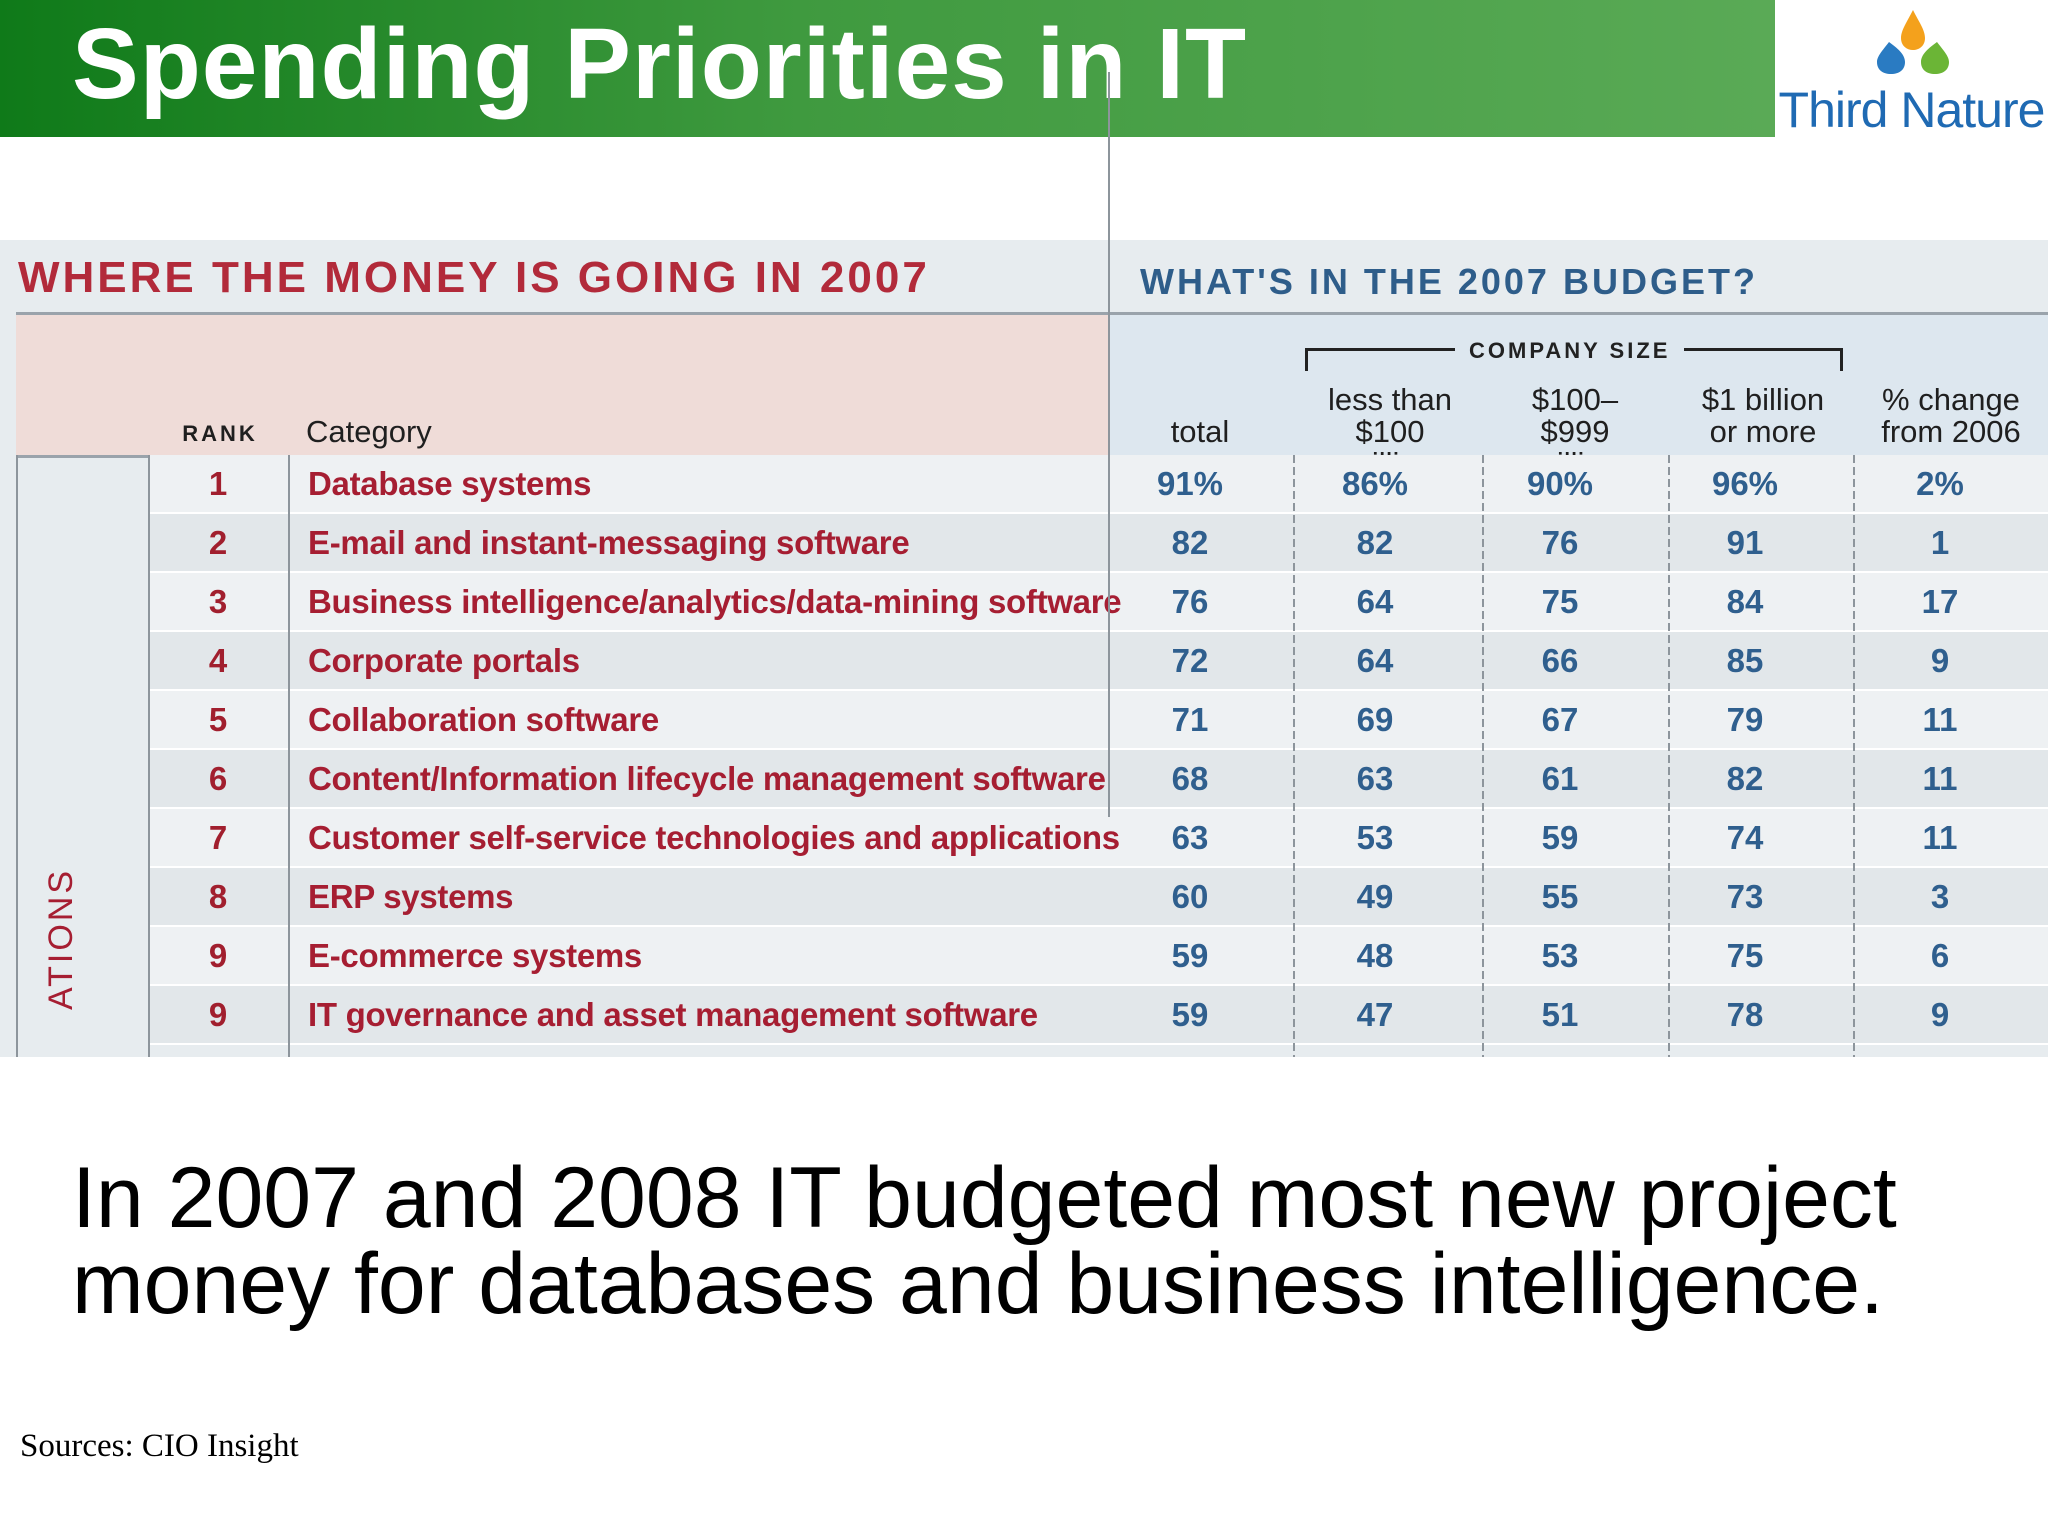 The width and height of the screenshot is (2048, 1536). Describe the element at coordinates (1745, 896) in the screenshot. I see `1b-more-cell: 73` at that location.